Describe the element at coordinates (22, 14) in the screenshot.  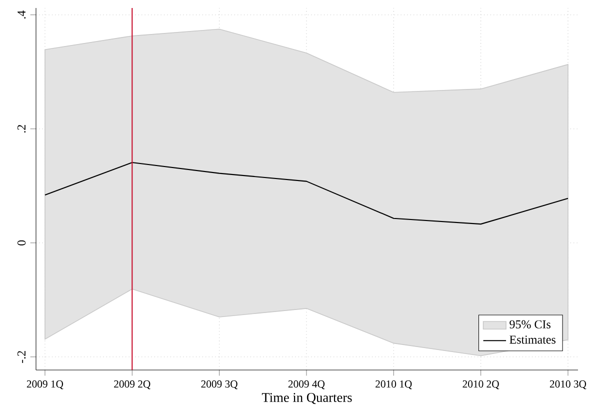
I see `y-tick-label: .4` at that location.